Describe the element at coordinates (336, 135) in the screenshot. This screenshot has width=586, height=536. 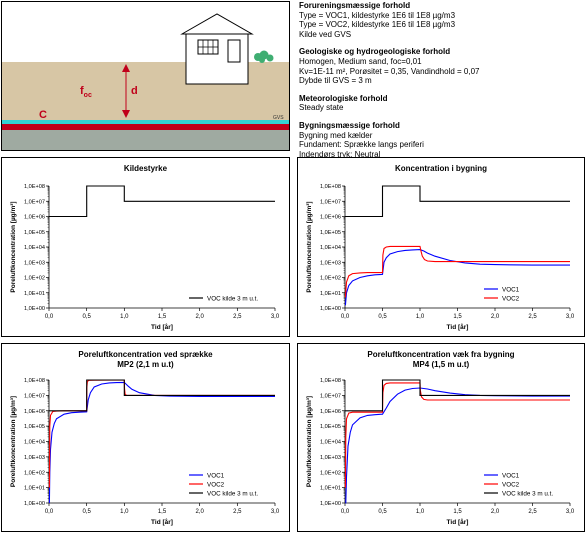
I see `info-line: Bygning med kælder` at that location.